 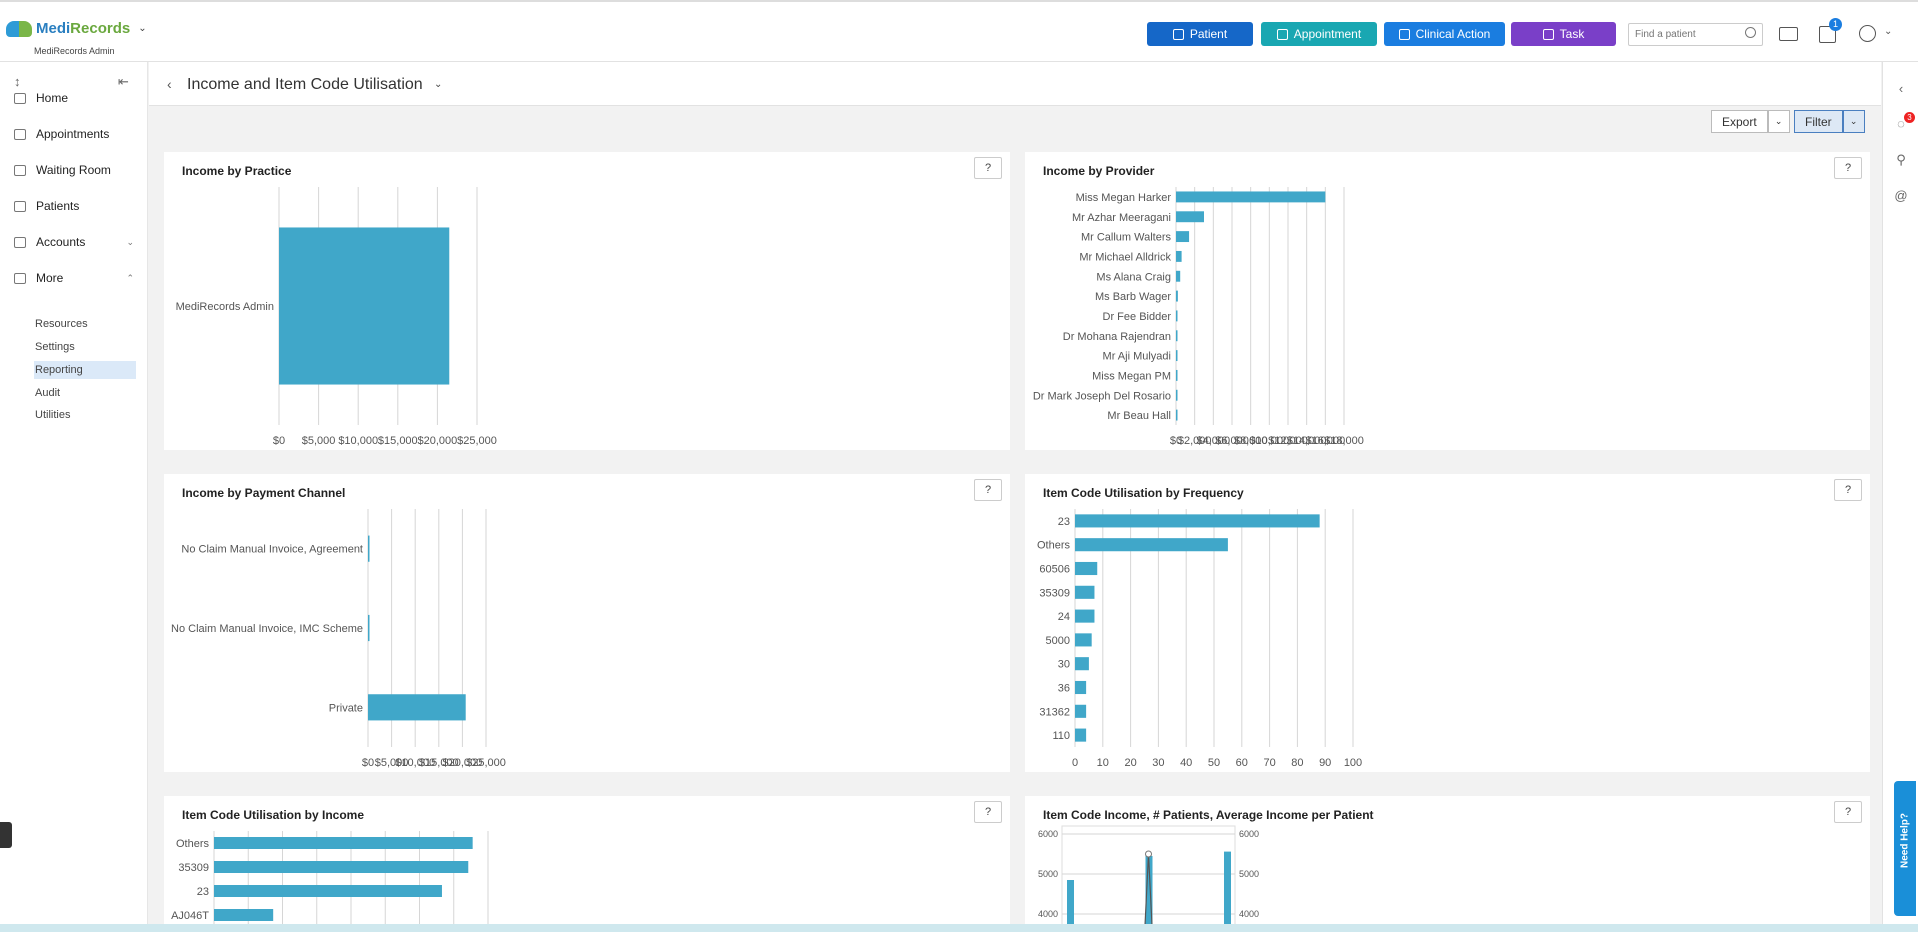 I want to click on appointment-button: Appointment, so click(x=1319, y=34).